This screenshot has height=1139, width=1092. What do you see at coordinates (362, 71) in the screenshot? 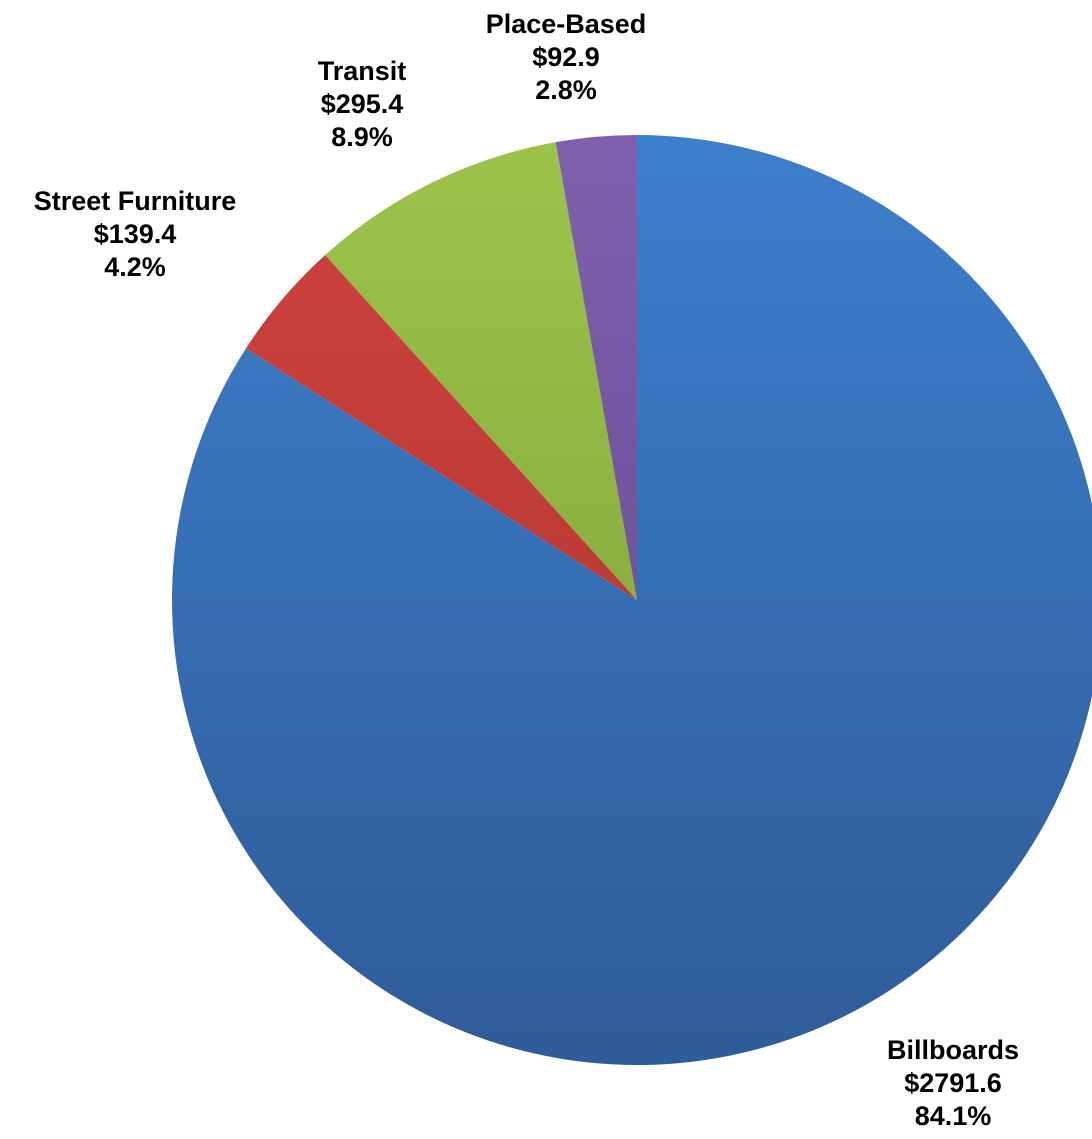
I see `slice-name: Transit` at bounding box center [362, 71].